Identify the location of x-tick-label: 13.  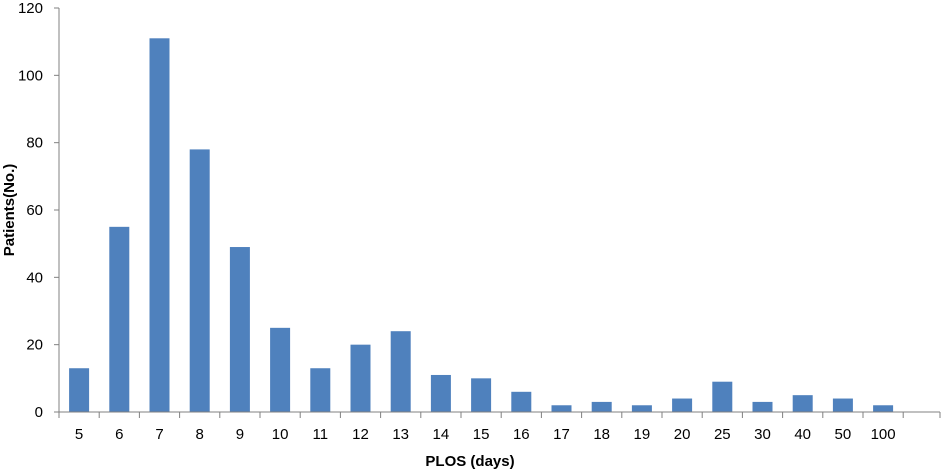
(400, 434).